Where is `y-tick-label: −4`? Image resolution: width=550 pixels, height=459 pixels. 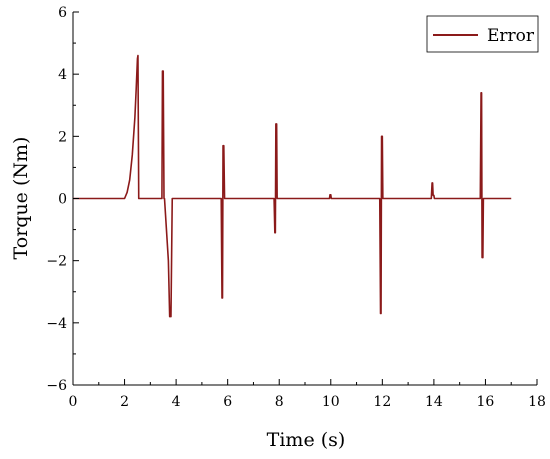 y-tick-label: −4 is located at coordinates (56, 324).